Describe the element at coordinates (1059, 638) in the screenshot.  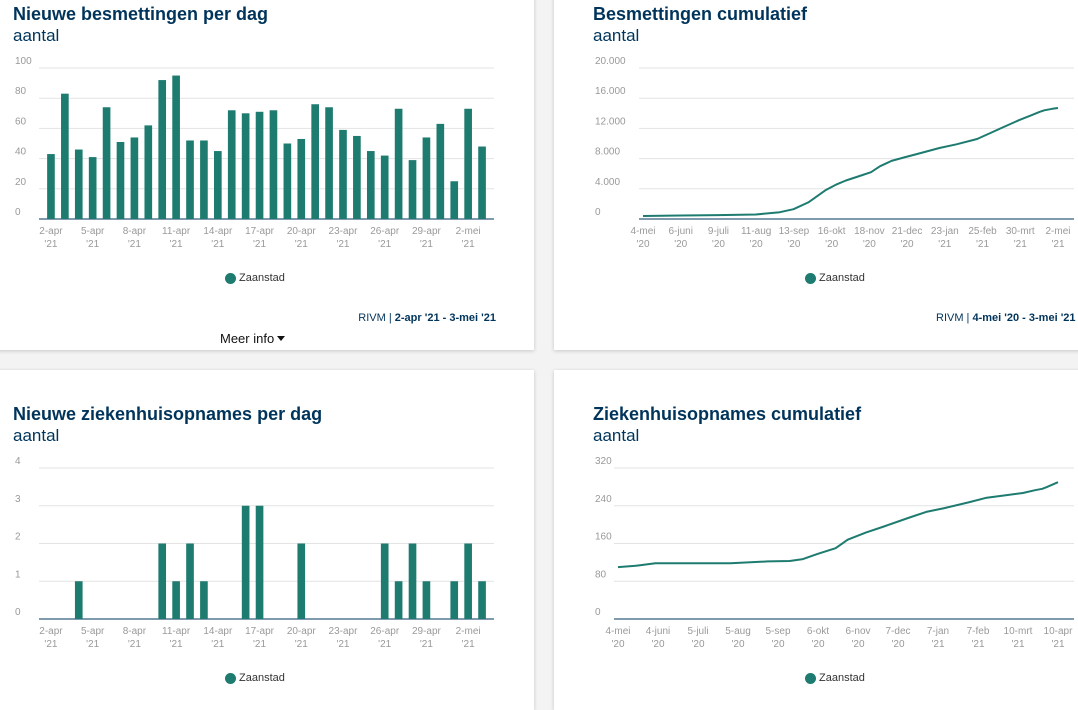
I see `x-tick-label: 10-apr '21` at that location.